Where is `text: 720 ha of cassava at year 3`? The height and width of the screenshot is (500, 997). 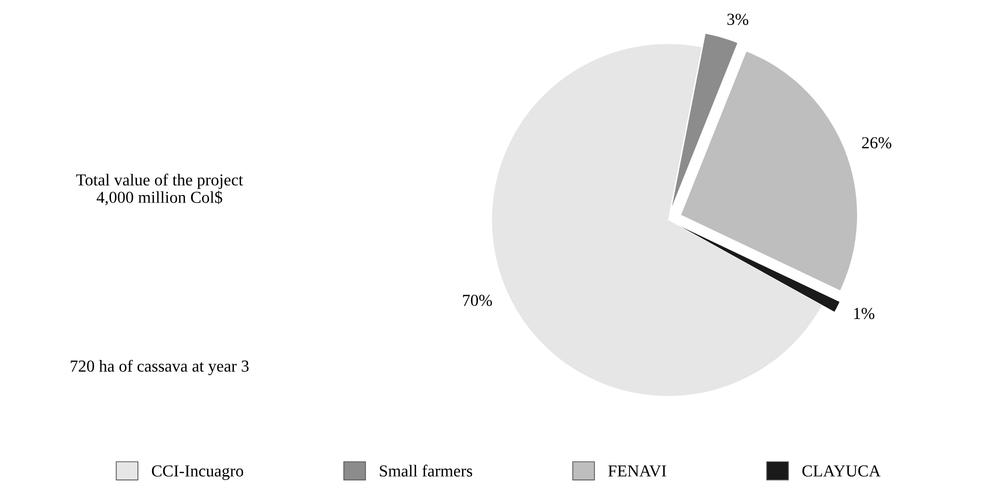
text: 720 ha of cassava at year 3 is located at coordinates (159, 368).